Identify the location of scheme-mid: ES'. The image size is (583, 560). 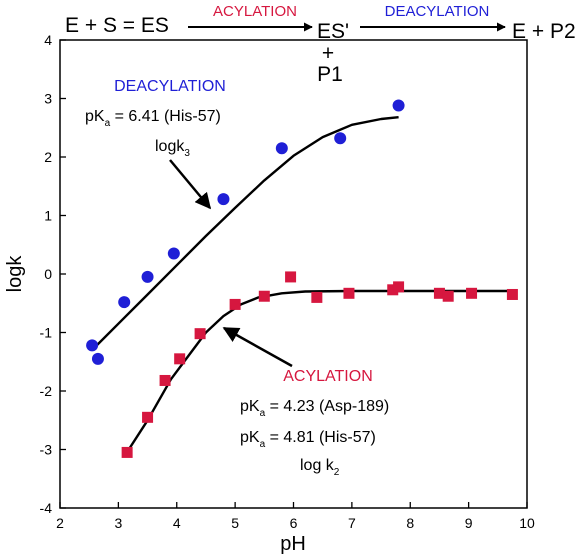
(333, 31).